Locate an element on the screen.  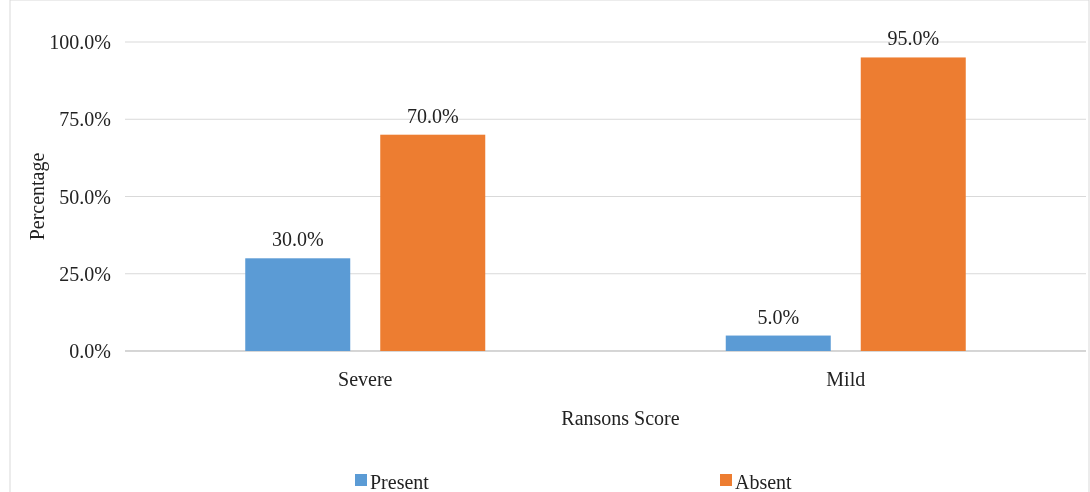
legend-label: Absent is located at coordinates (764, 481).